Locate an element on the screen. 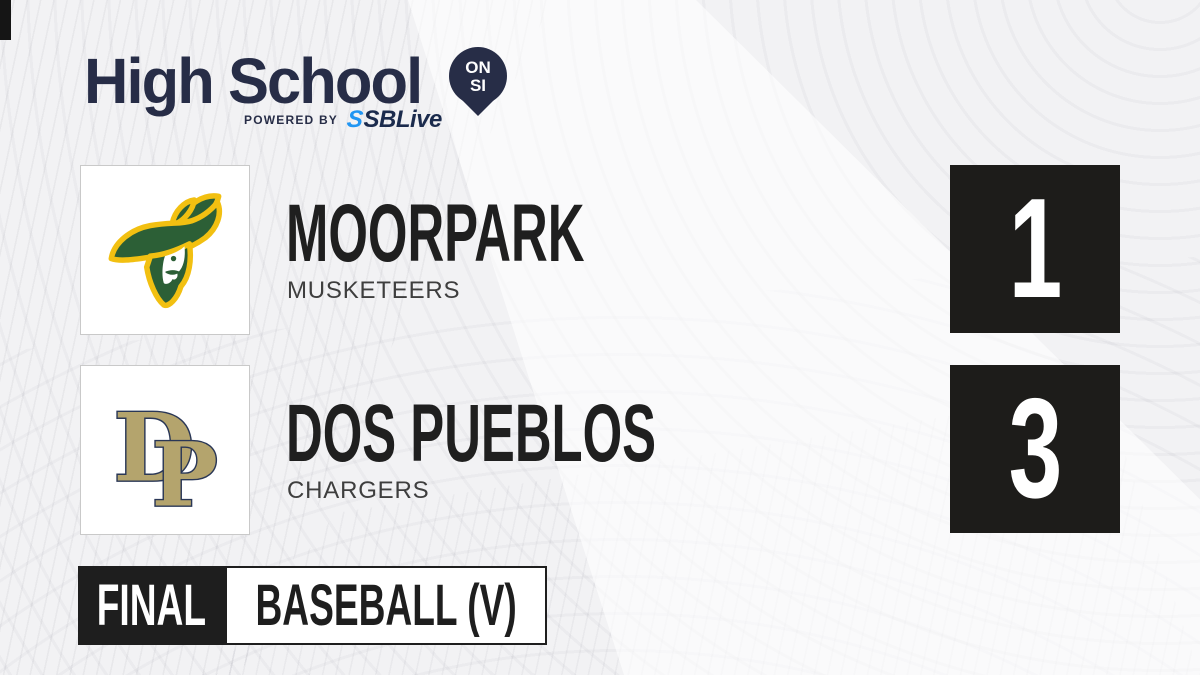 The image size is (1200, 675). dos-pueblos-dp-logo: D P is located at coordinates (165, 454).